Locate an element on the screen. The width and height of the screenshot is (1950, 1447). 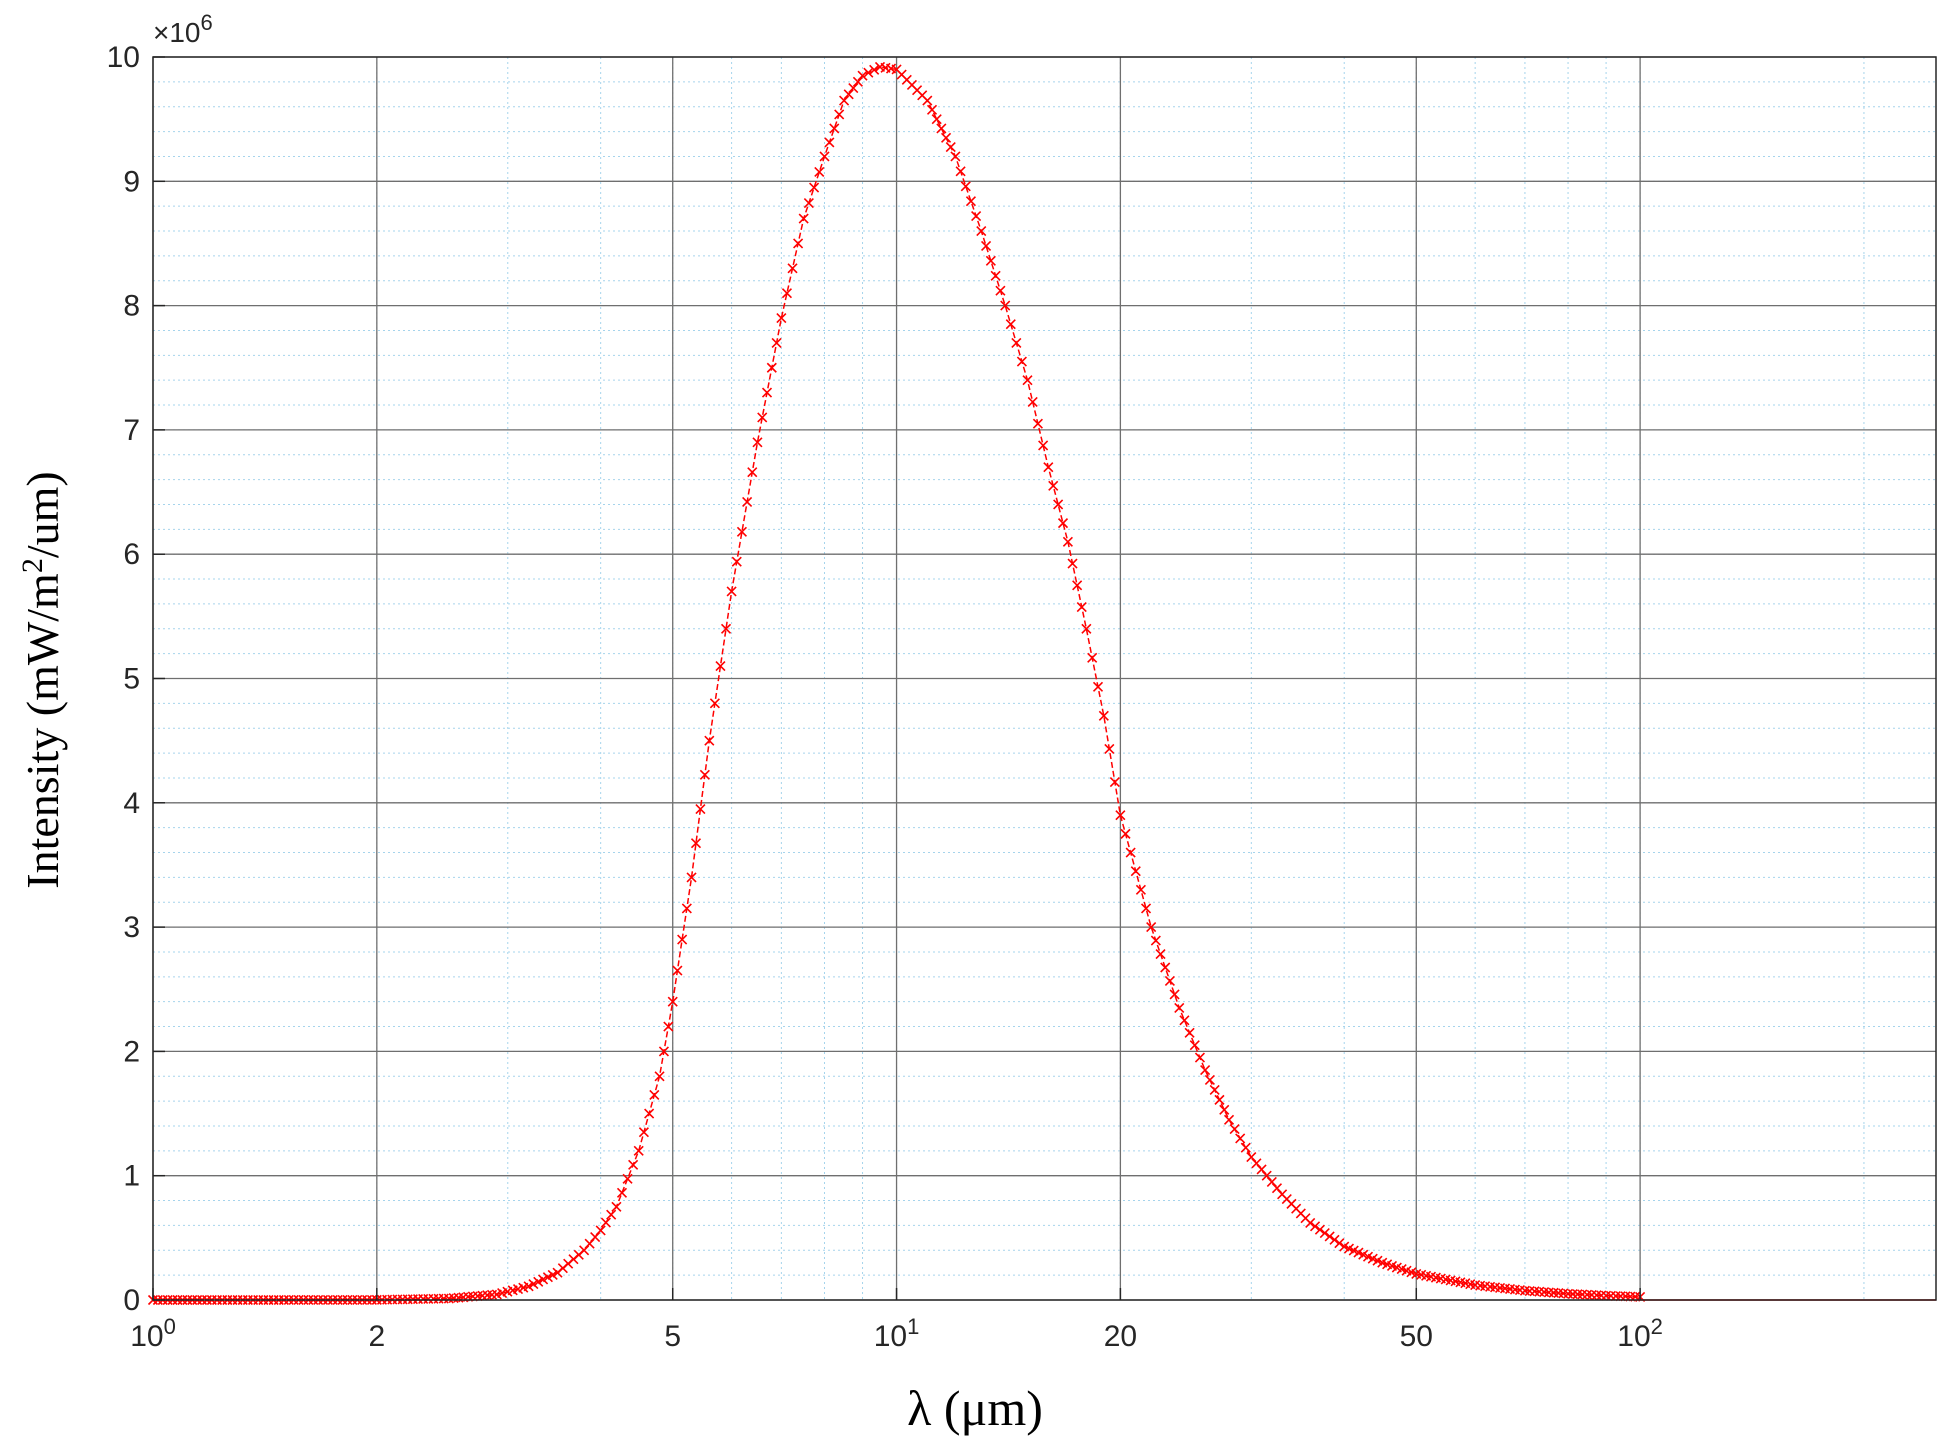
x-tick-label: 10⁰ is located at coordinates (153, 1333).